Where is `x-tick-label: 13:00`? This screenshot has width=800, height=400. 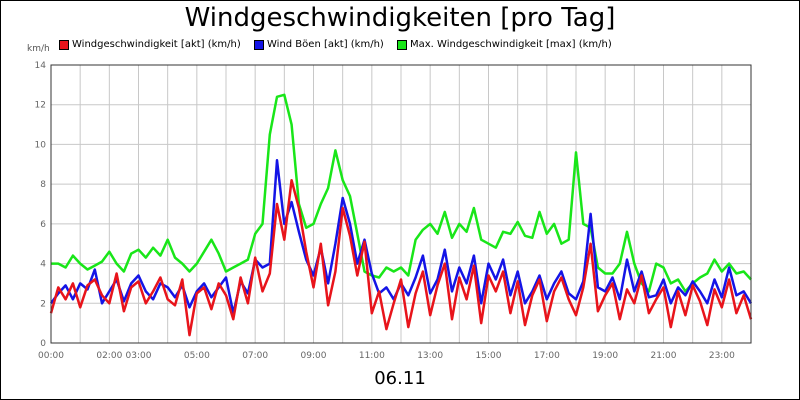
x-tick-label: 13:00 is located at coordinates (430, 356).